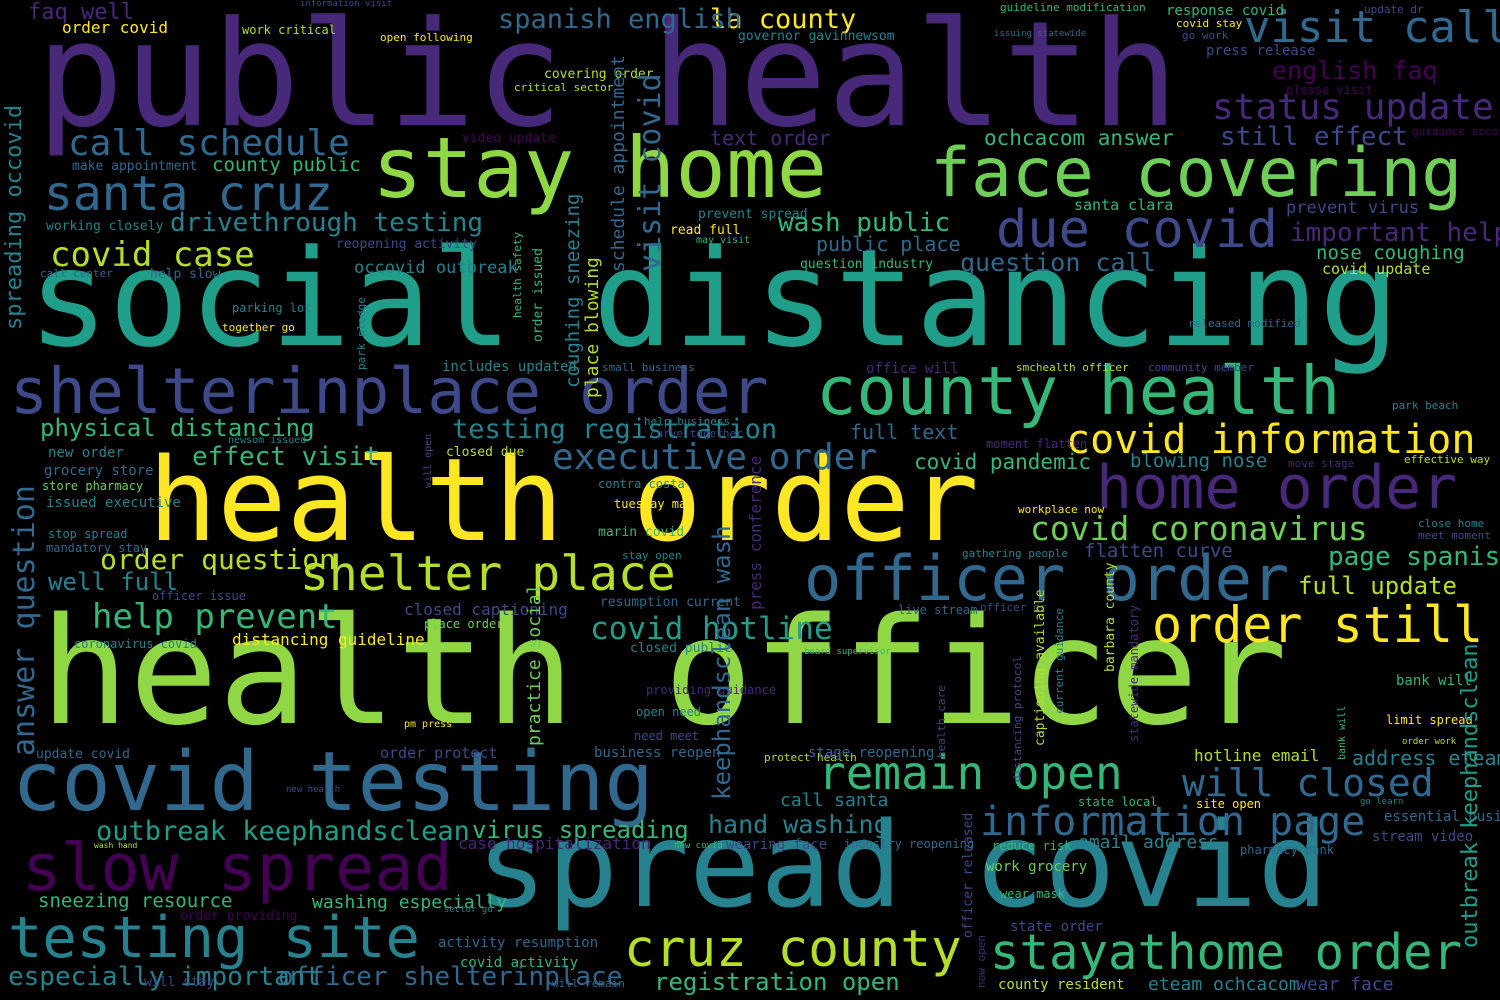 This screenshot has width=1500, height=1000. What do you see at coordinates (24, 620) in the screenshot?
I see `word-answer-question: answer question` at bounding box center [24, 620].